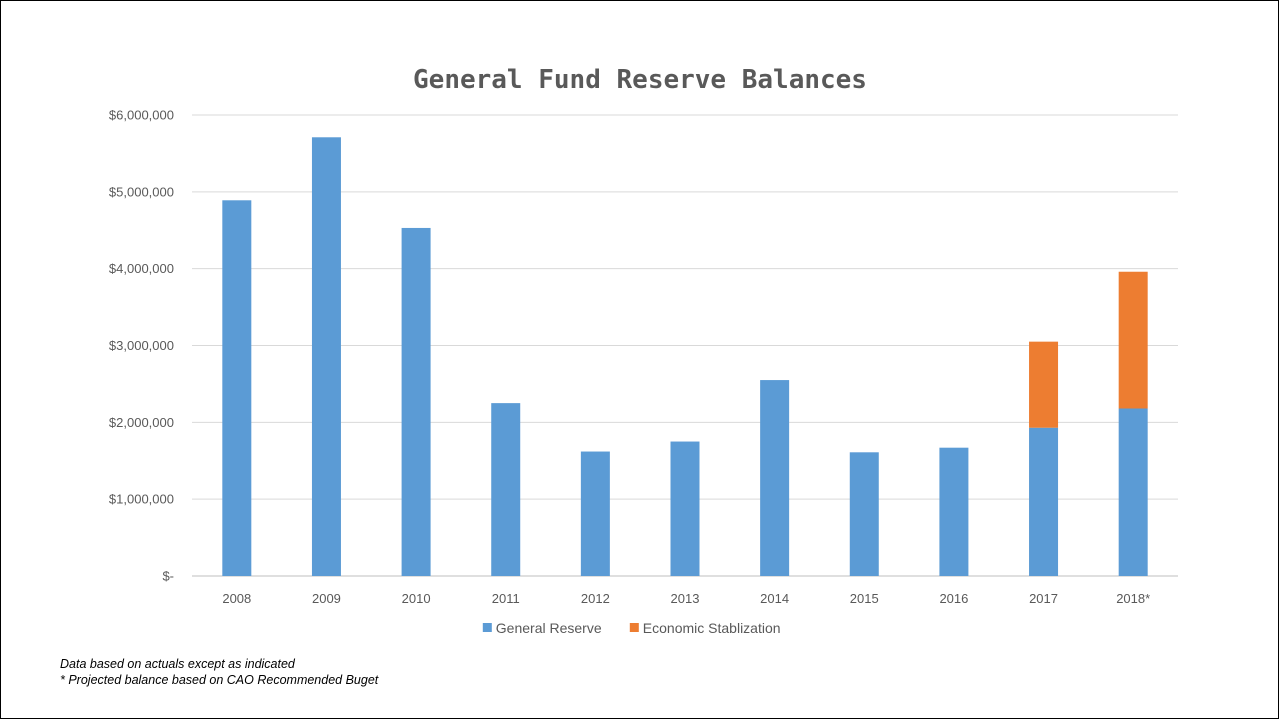 This screenshot has width=1279, height=719. Describe the element at coordinates (506, 598) in the screenshot. I see `x-tick-label: 2011` at that location.